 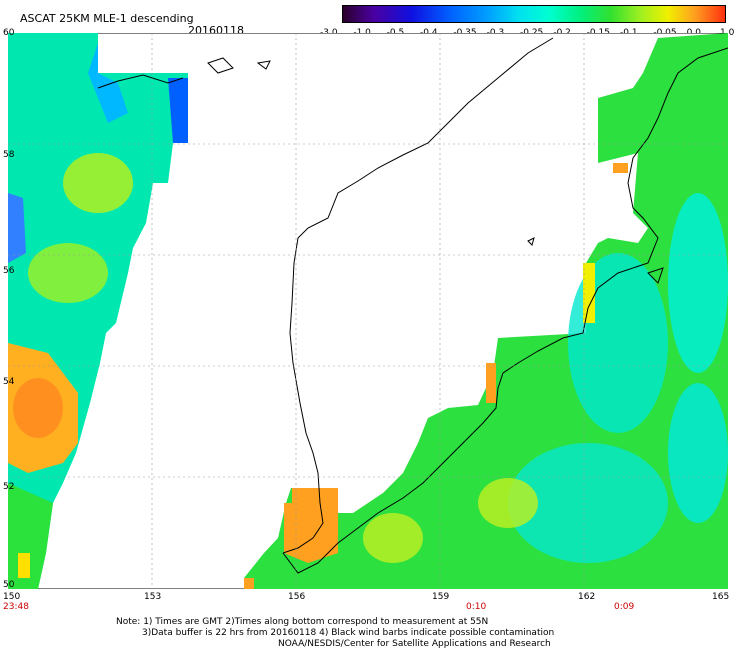 What do you see at coordinates (476, 607) in the screenshot?
I see `time-mid: 0:10` at bounding box center [476, 607].